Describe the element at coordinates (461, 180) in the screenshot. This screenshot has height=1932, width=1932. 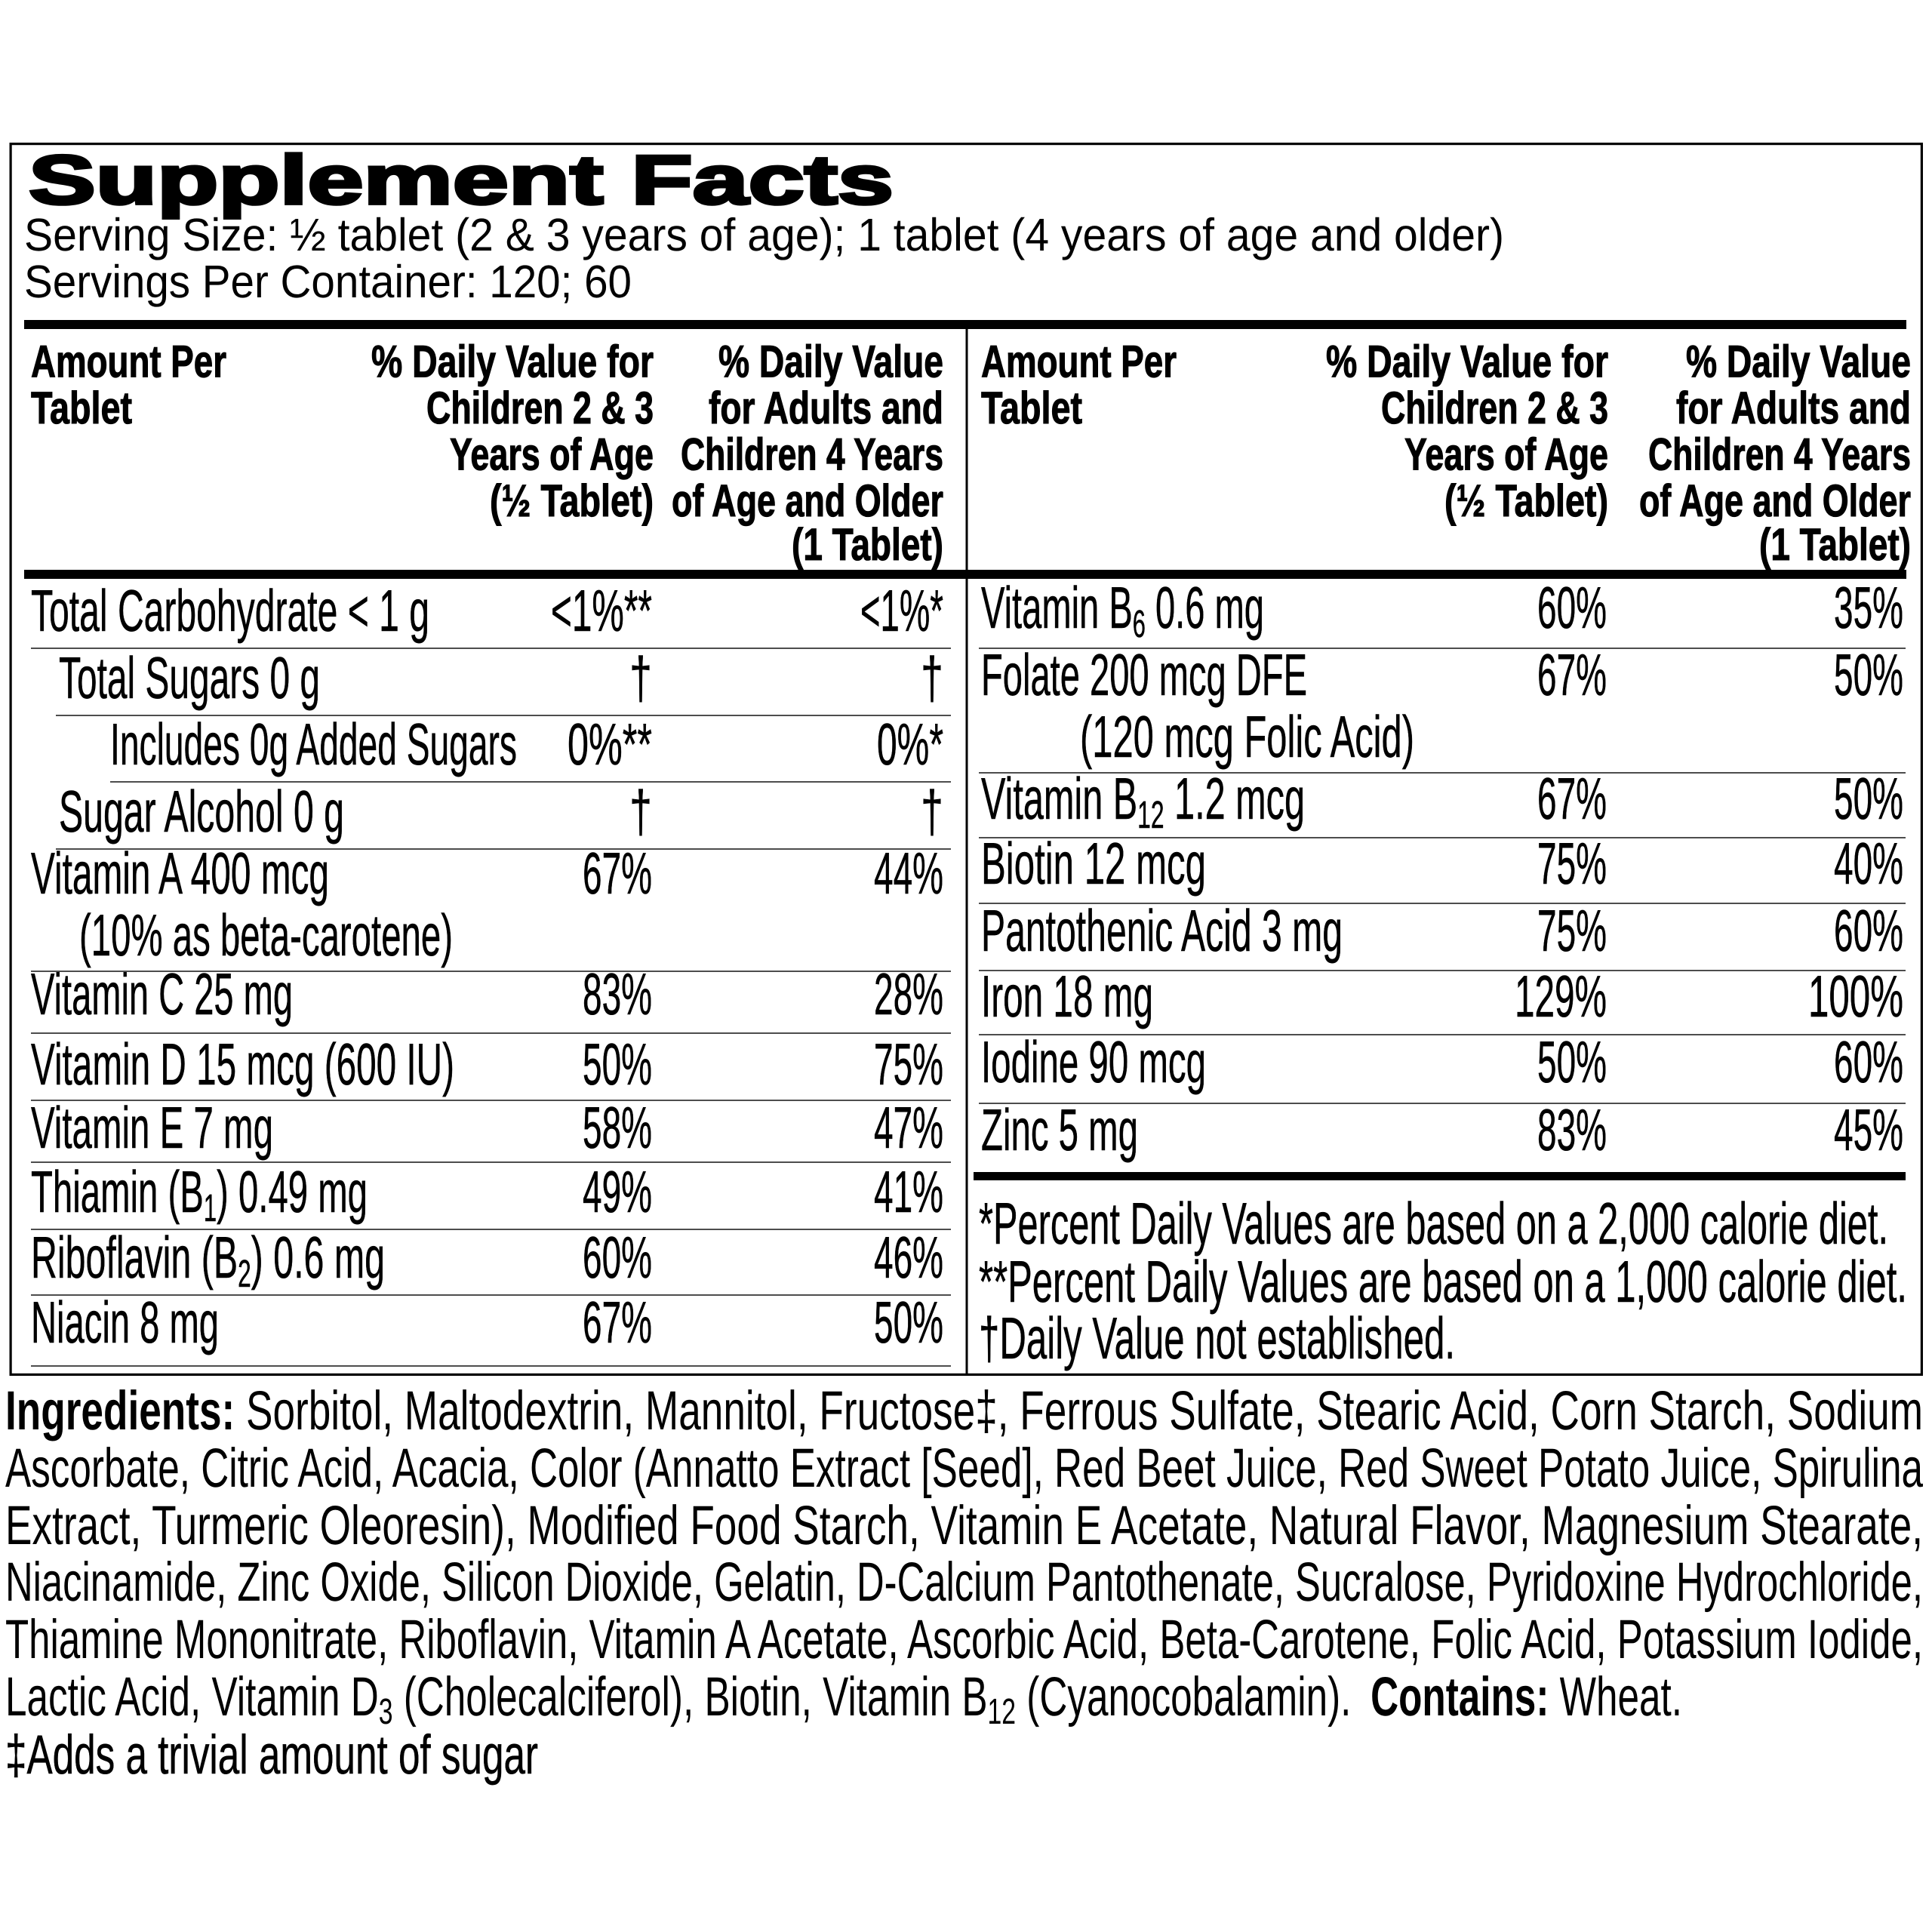
I see `svg-text: Supplement Facts` at that location.